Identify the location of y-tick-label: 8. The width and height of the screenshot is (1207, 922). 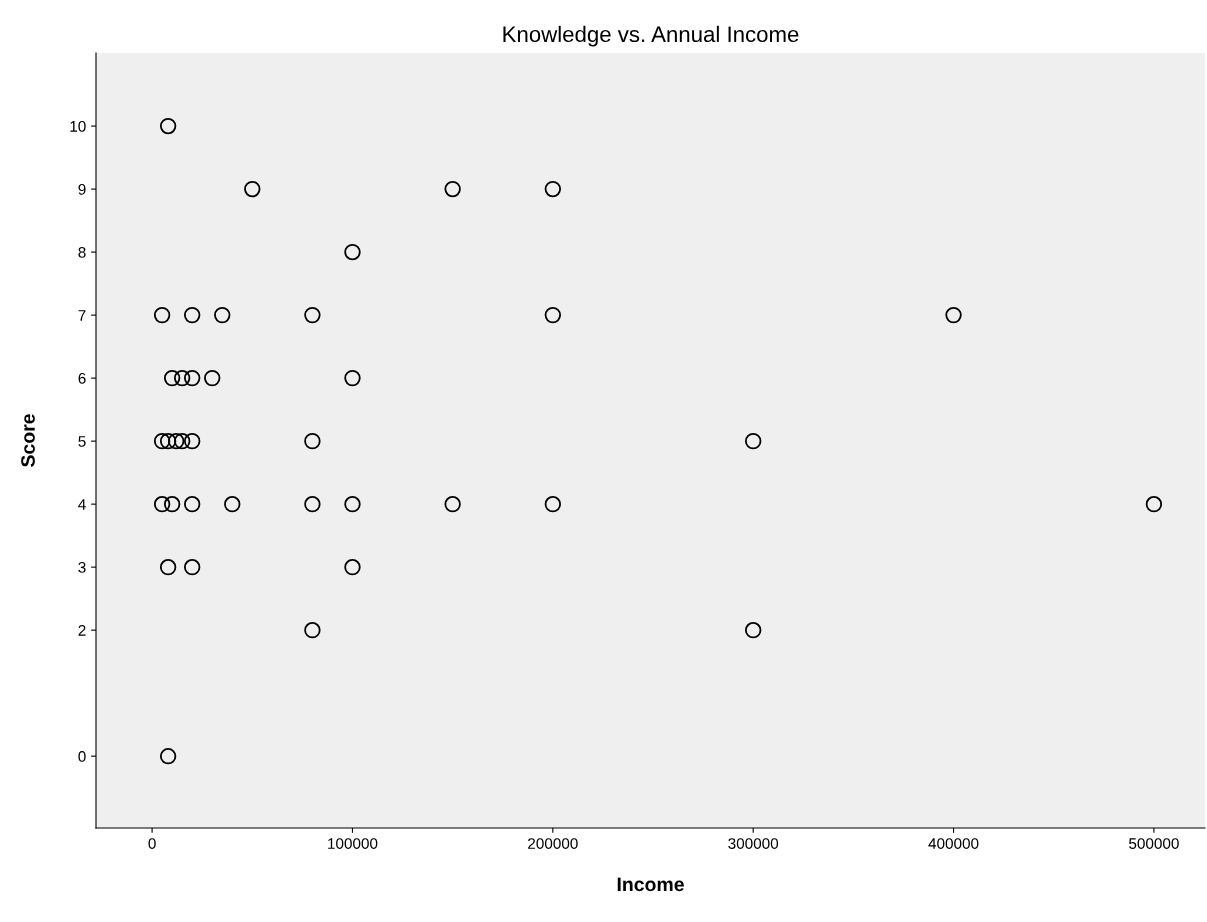
(82, 252).